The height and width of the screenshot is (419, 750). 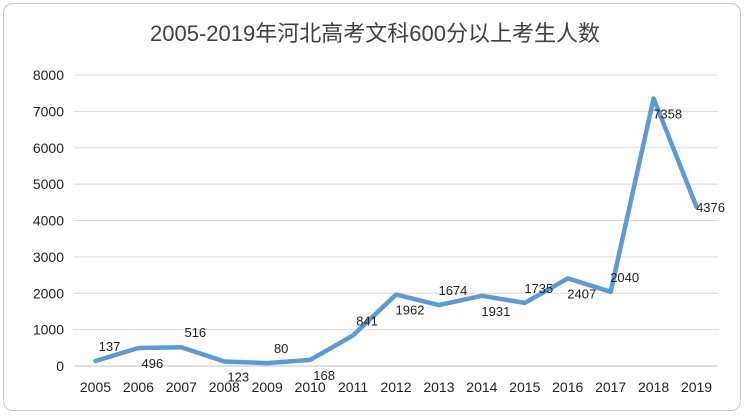 I want to click on y-axis-ticks: 0 1000 2000 3000 4000 5000 6000 7000 8000, so click(x=48, y=220).